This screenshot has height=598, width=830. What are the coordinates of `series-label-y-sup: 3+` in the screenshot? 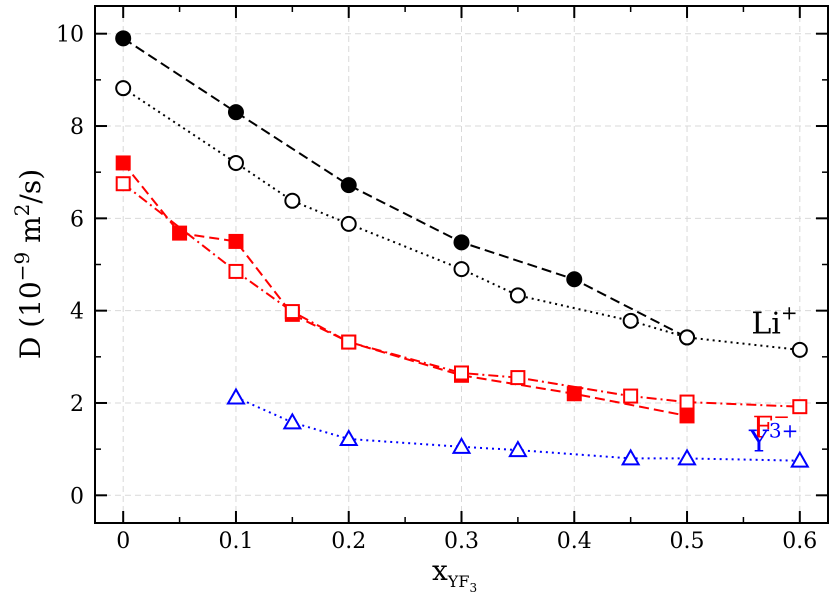 It's located at (783, 430).